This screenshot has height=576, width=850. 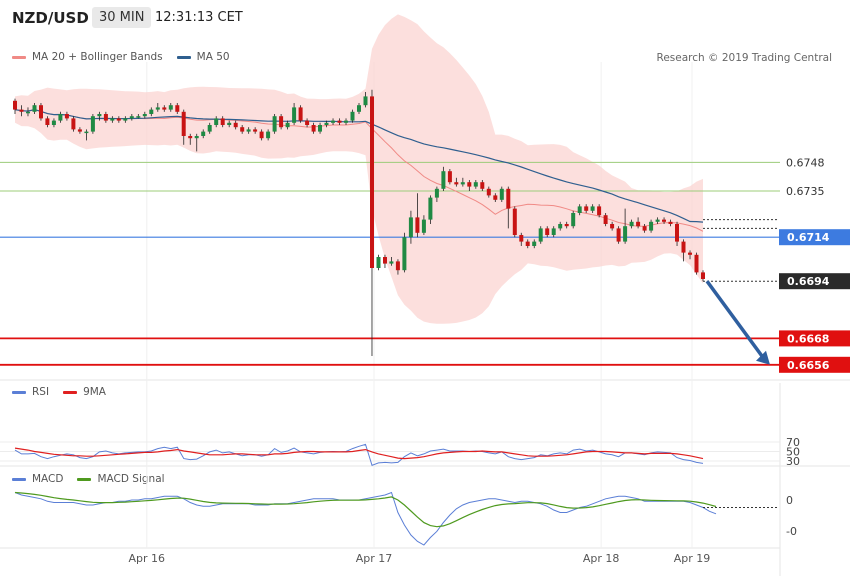 I want to click on resistance-label: 0.6735, so click(x=805, y=191).